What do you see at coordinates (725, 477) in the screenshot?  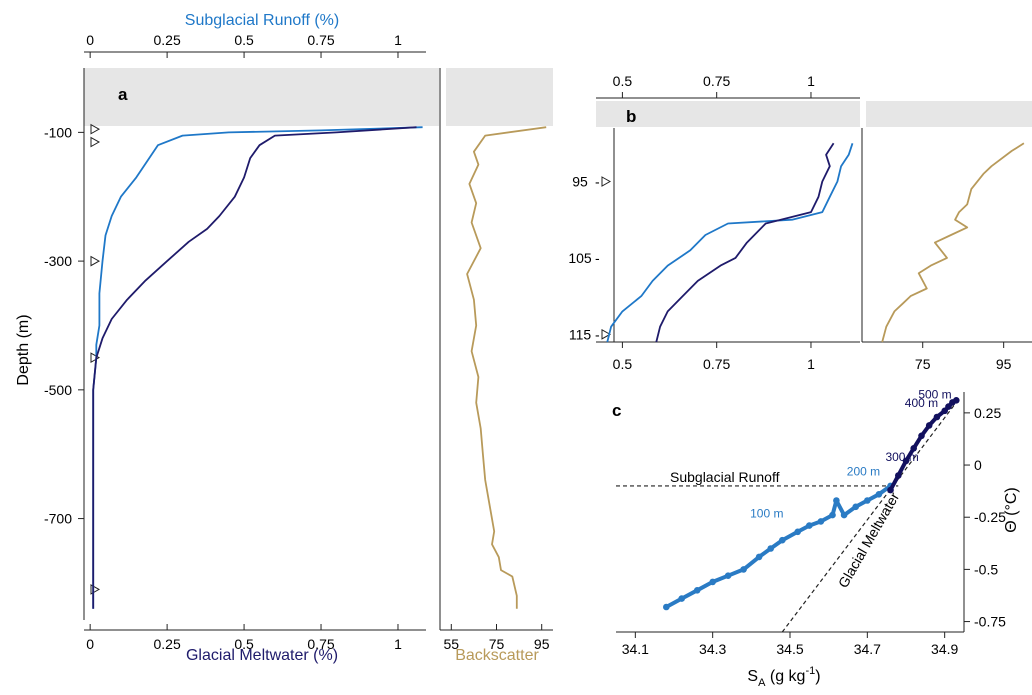 I see `panel-c-runoff-line-label: Subglacial Runoff` at bounding box center [725, 477].